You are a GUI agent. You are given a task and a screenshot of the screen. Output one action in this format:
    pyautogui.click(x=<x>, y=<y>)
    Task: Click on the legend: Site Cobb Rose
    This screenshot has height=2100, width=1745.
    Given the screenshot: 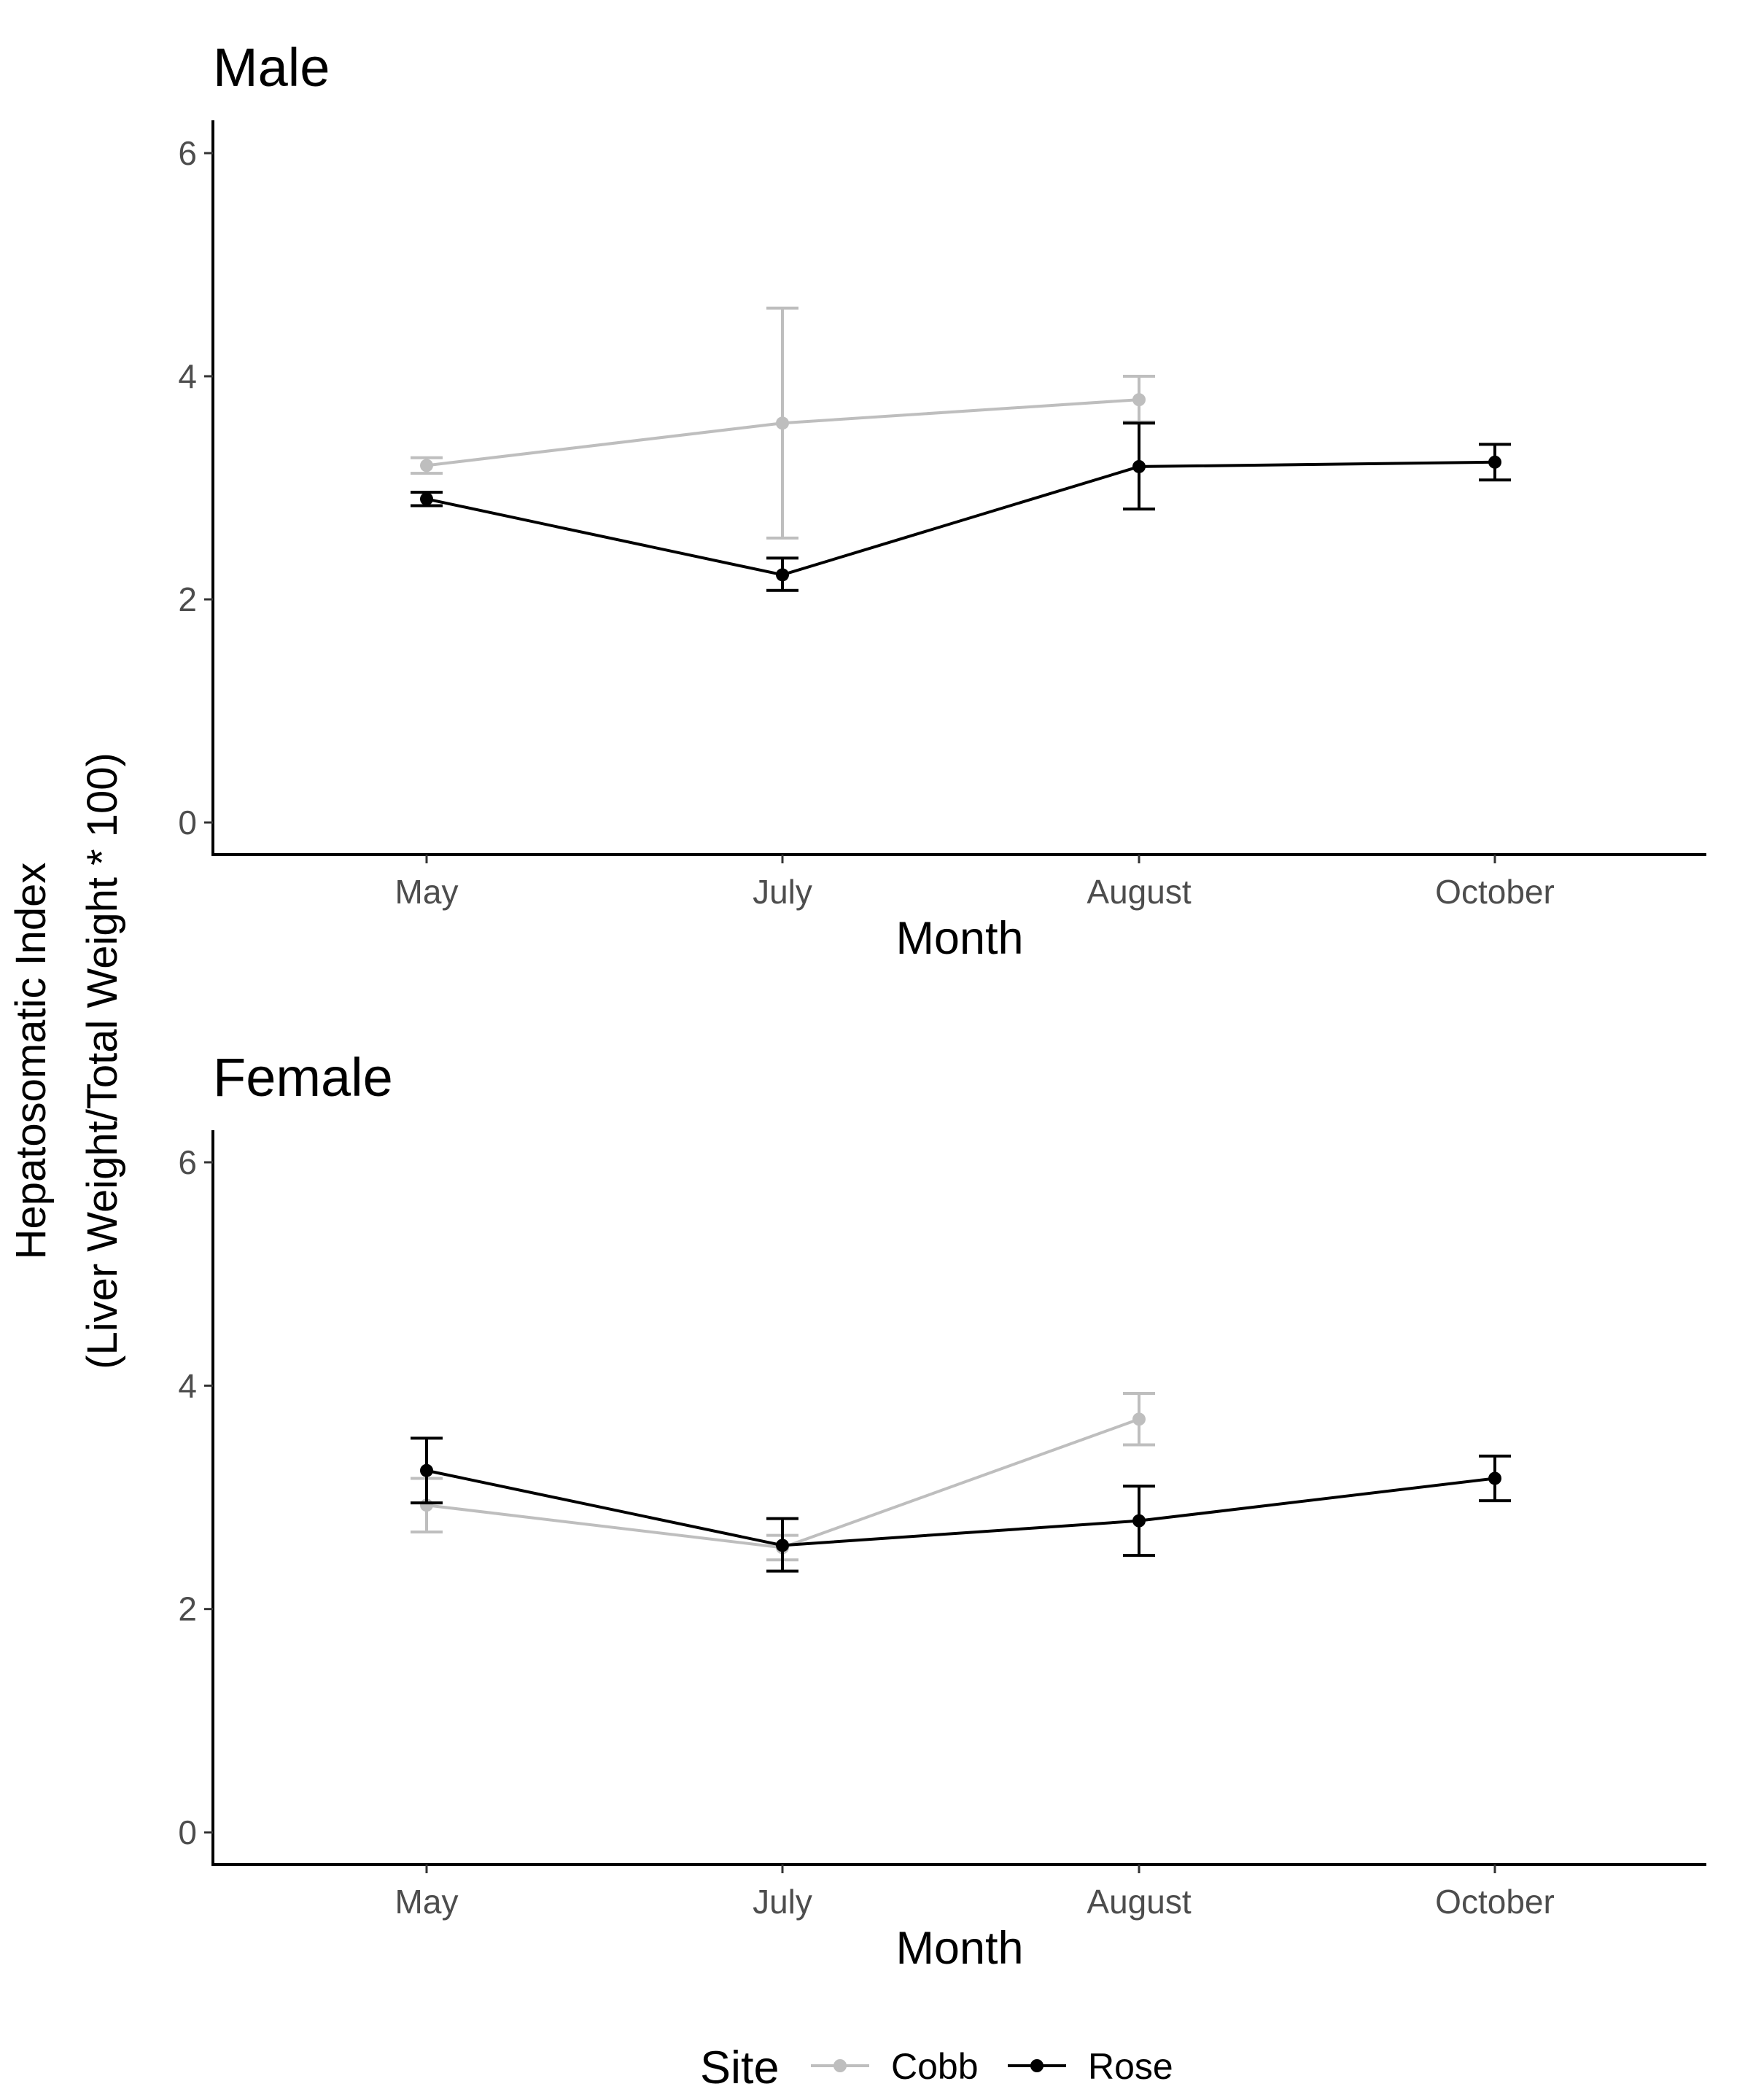 What is the action you would take?
    pyautogui.click(x=936, y=2067)
    